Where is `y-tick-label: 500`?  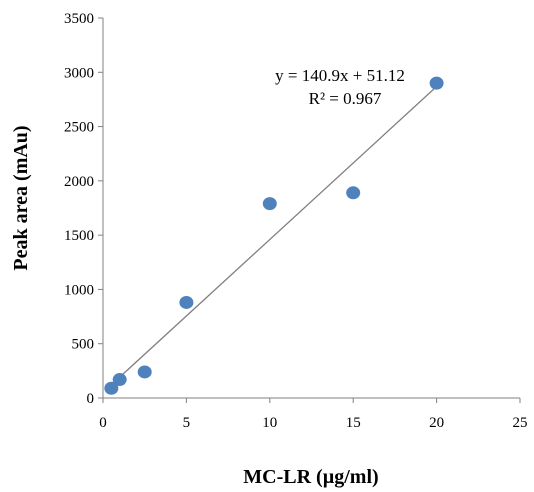
y-tick-label: 500 is located at coordinates (83, 345).